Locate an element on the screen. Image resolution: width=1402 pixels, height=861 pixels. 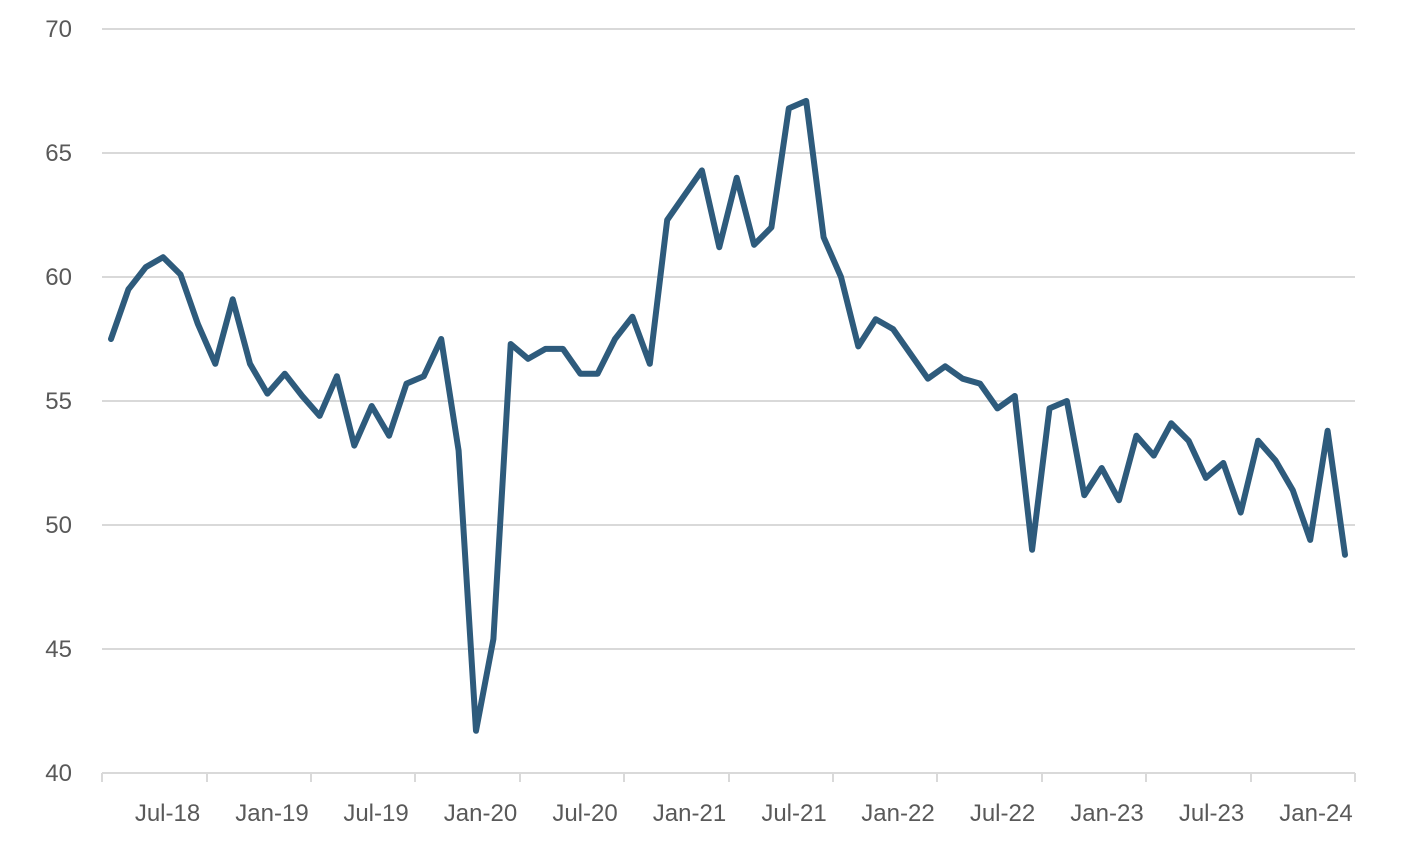
x-tick-label-Jul-23: Jul-23 is located at coordinates (1211, 813).